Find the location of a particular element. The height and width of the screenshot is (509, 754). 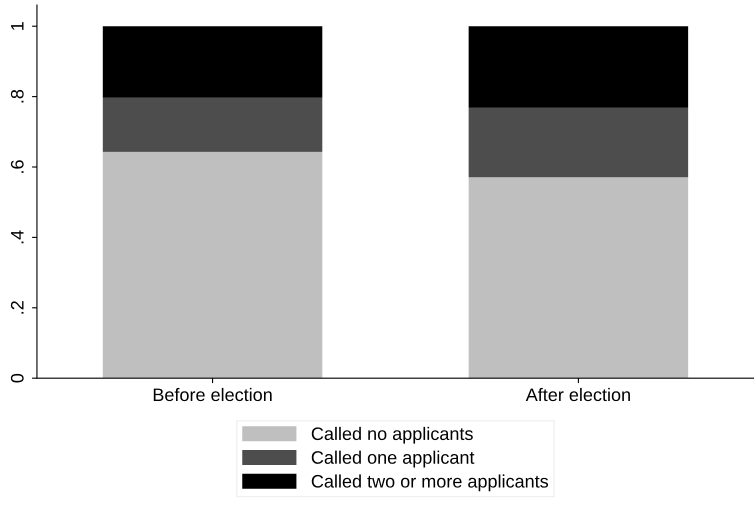

legend-label: Called no applicants is located at coordinates (392, 435).